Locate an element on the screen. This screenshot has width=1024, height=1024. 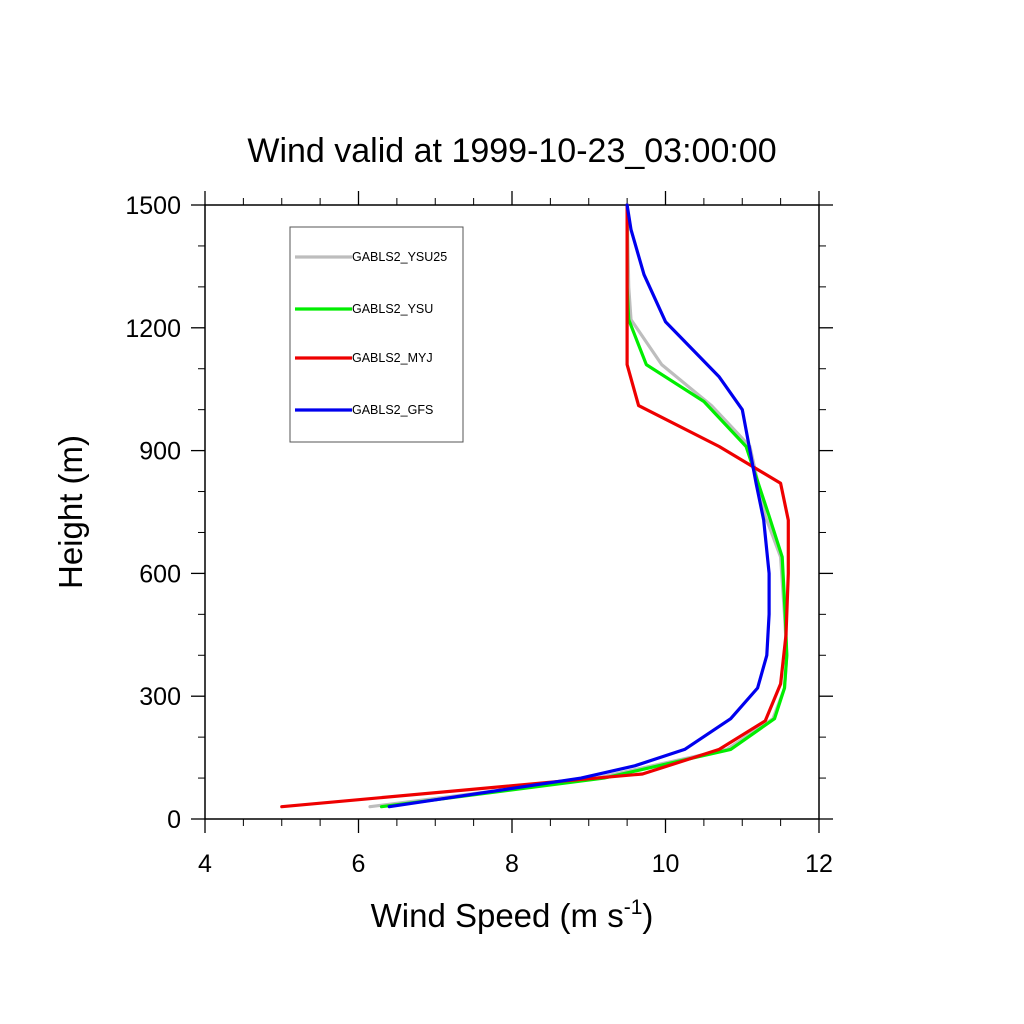
y-tick-label: 300 is located at coordinates (160, 697).